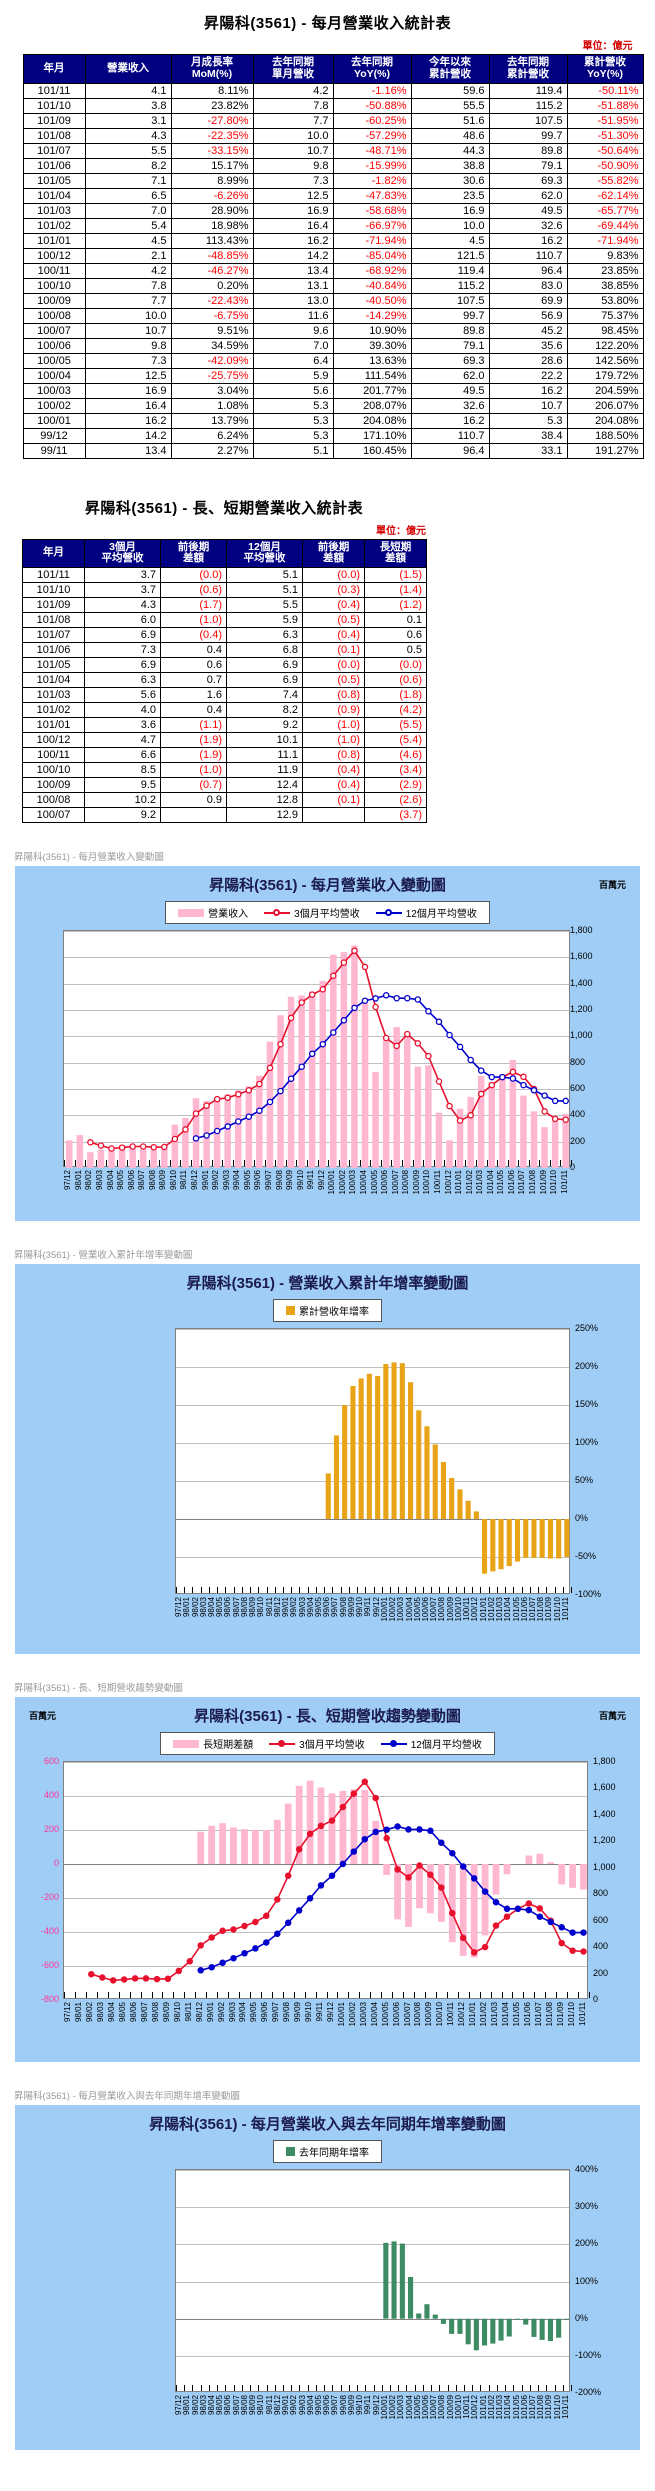 The image size is (655, 2491). I want to click on line-swatch-icon, so click(393, 1743).